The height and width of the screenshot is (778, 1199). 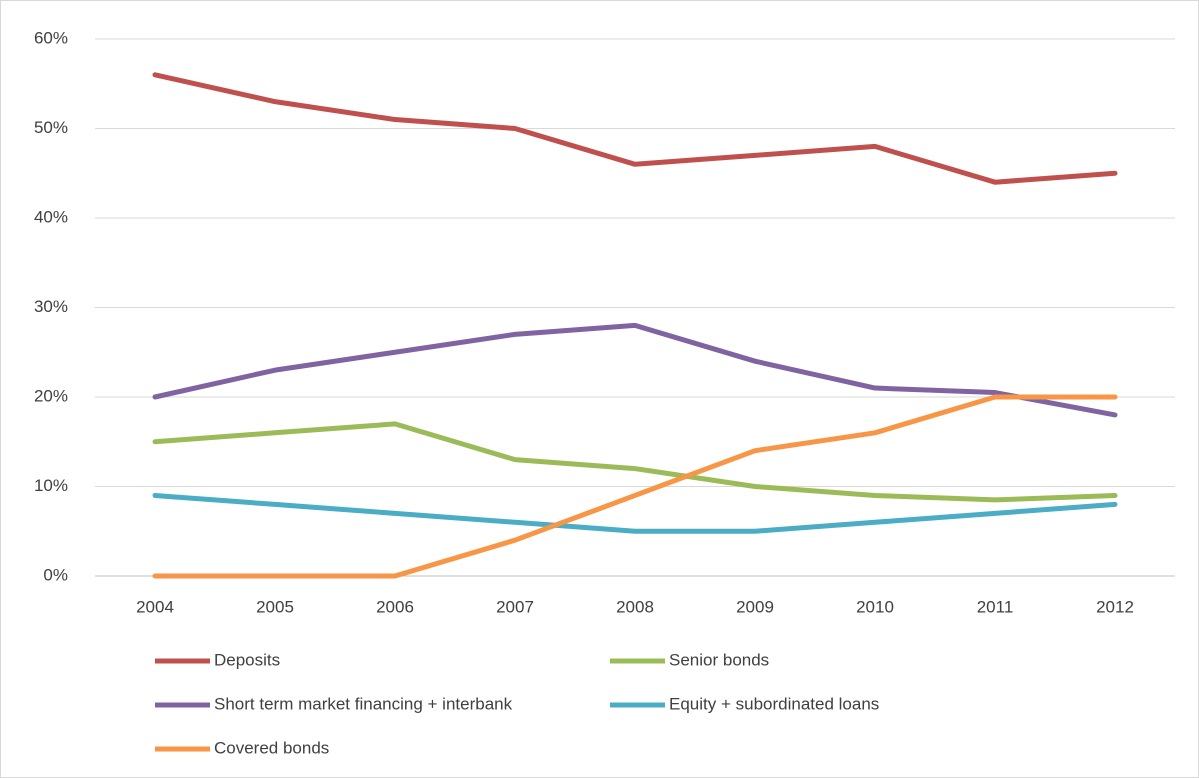 What do you see at coordinates (247, 659) in the screenshot?
I see `legend-label: Deposits` at bounding box center [247, 659].